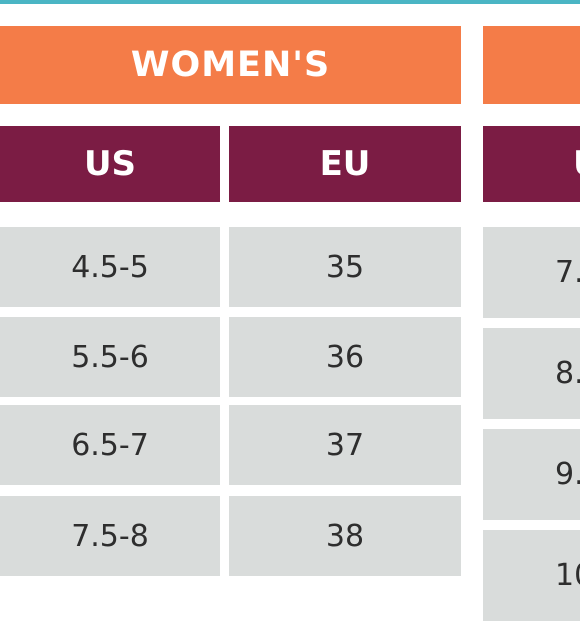 The image size is (580, 621). What do you see at coordinates (531, 474) in the screenshot?
I see `second-table-cell: 9.5` at bounding box center [531, 474].